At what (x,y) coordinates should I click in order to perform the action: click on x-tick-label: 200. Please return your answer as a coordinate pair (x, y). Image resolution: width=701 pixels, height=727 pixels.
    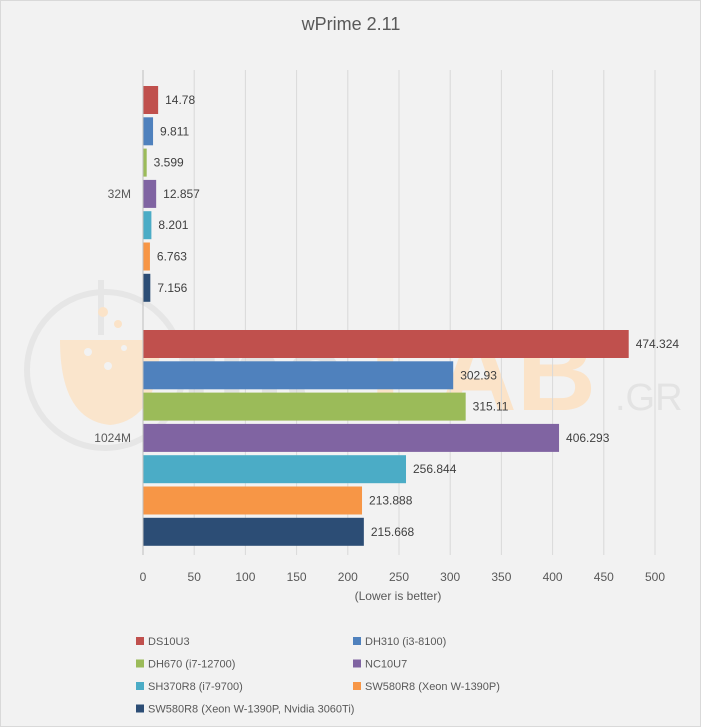
    Looking at the image, I should click on (348, 577).